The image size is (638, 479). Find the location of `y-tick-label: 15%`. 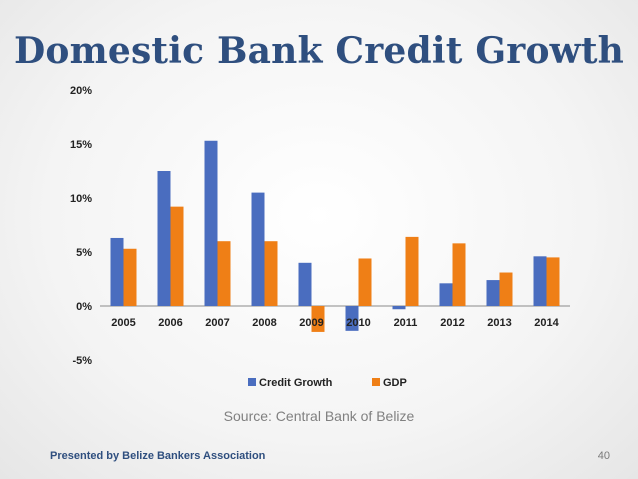

y-tick-label: 15% is located at coordinates (81, 145).